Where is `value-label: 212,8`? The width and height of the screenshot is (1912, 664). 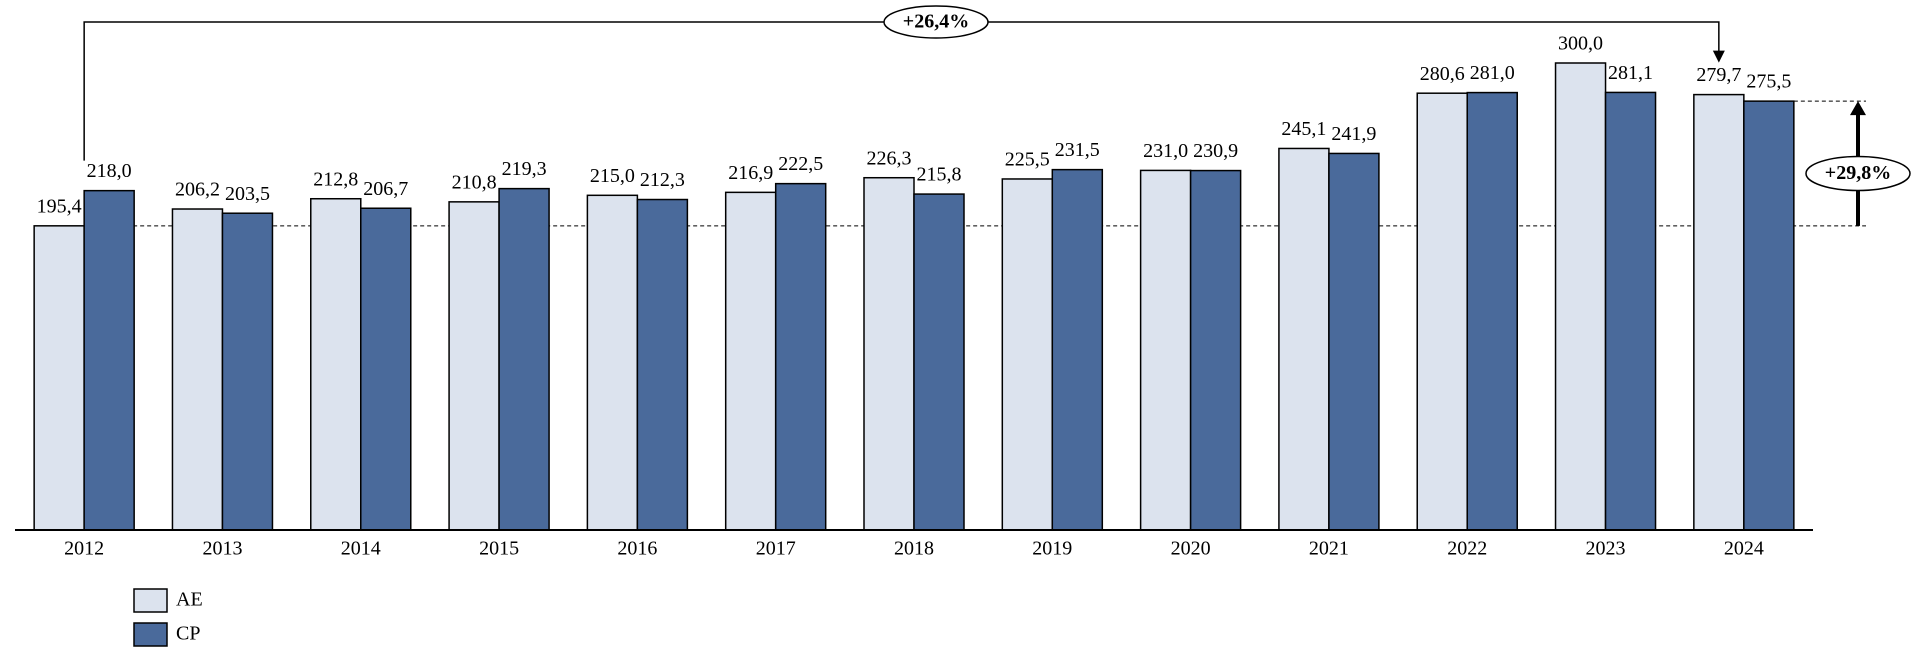 value-label: 212,8 is located at coordinates (335, 179).